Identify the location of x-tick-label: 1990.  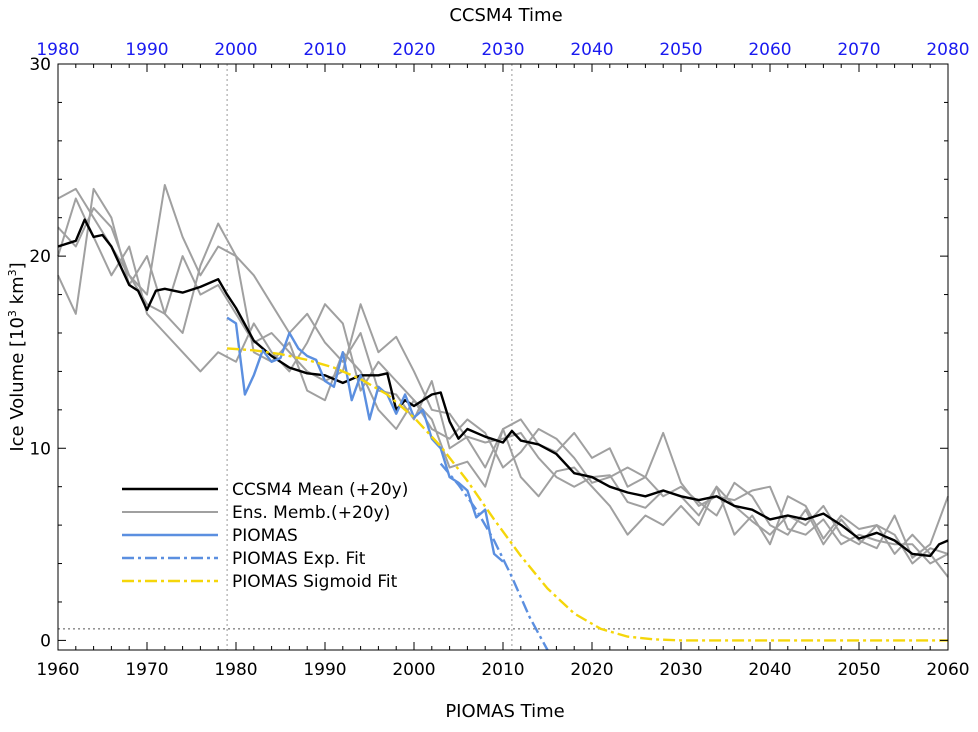
(324, 670).